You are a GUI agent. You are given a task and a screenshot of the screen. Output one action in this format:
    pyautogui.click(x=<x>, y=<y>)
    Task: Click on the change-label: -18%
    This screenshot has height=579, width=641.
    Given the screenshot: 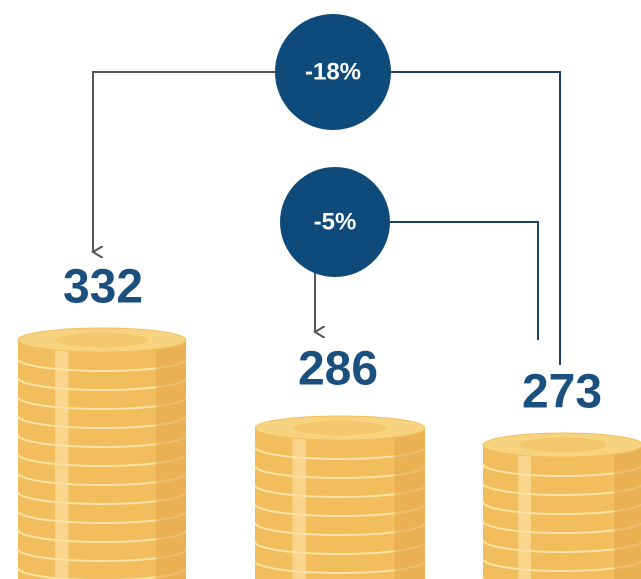 What is the action you would take?
    pyautogui.click(x=333, y=71)
    